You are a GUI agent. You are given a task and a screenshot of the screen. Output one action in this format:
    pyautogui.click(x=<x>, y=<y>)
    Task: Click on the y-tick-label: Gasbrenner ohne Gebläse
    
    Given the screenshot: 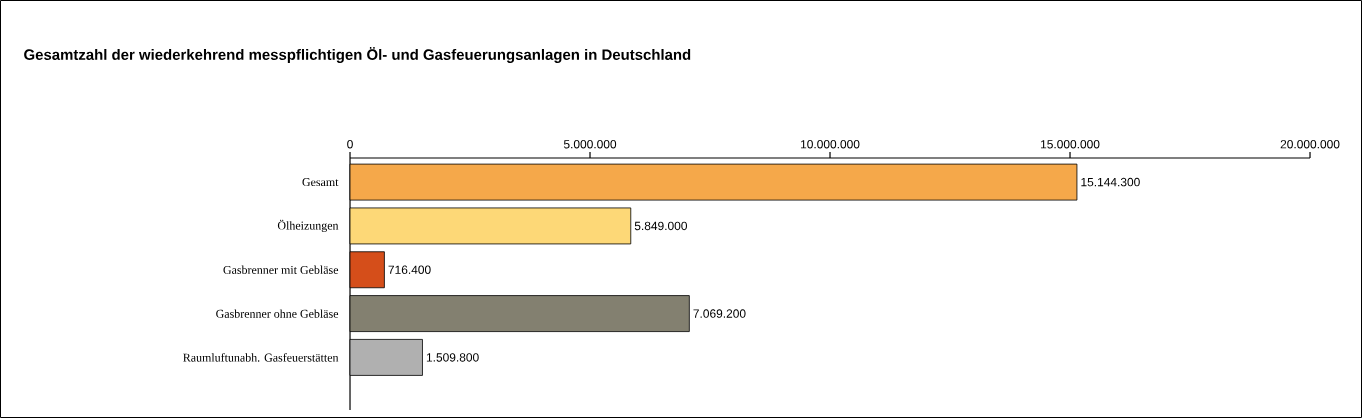 What is the action you would take?
    pyautogui.click(x=277, y=313)
    